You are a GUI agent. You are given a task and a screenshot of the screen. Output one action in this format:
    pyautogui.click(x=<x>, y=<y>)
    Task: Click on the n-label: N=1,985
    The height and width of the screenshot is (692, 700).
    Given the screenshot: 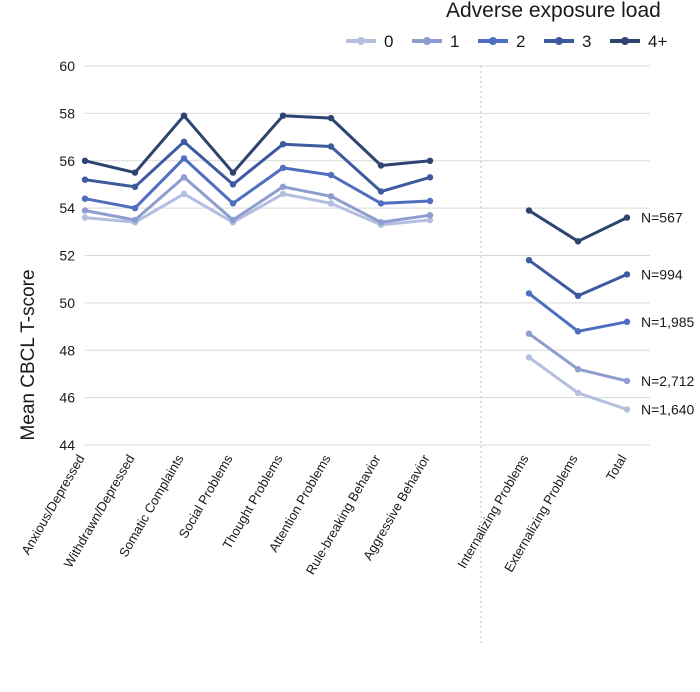 What is the action you would take?
    pyautogui.click(x=668, y=322)
    